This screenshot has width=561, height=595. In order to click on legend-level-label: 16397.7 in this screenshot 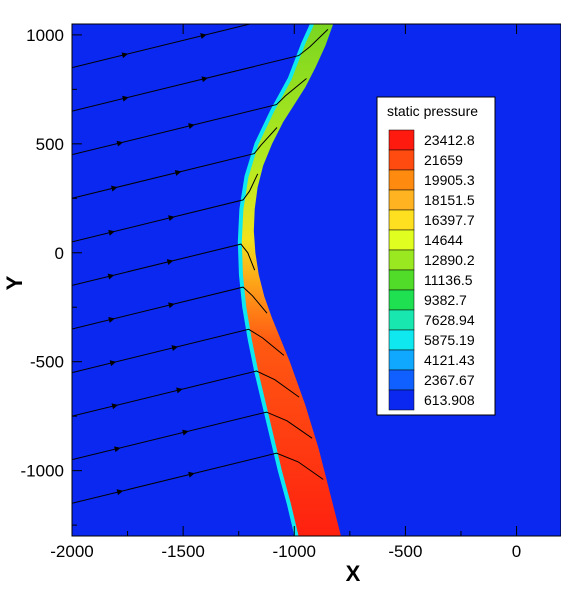, I will do `click(449, 220)`.